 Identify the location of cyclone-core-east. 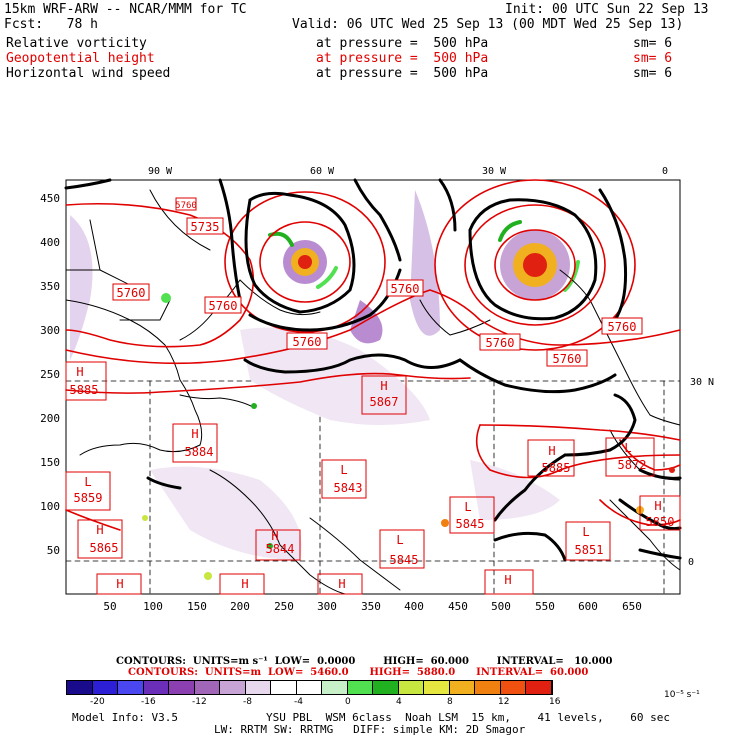
(539, 260).